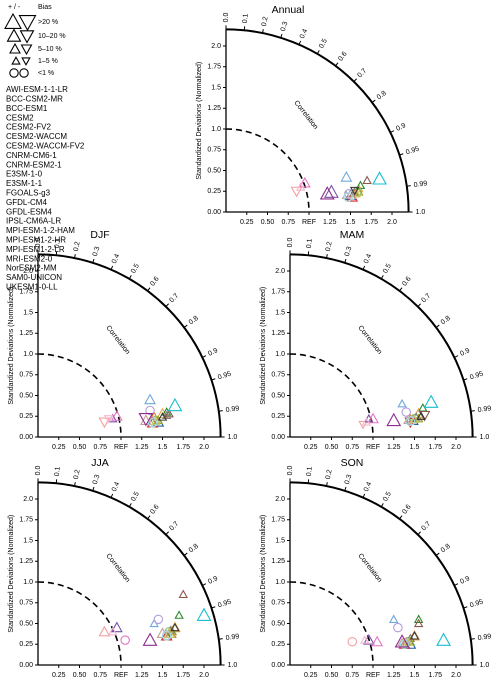  I want to click on legend-entry: CESM2-WACCM, so click(36, 136).